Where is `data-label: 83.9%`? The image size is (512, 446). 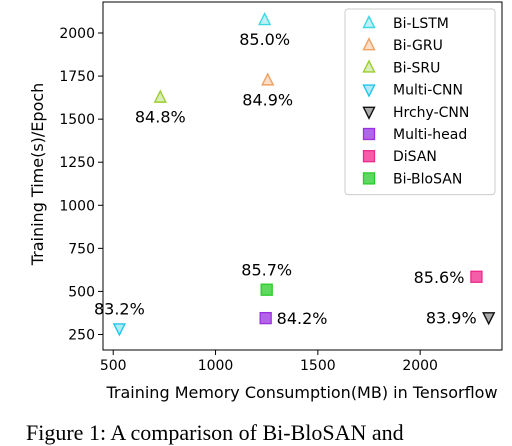 data-label: 83.9% is located at coordinates (451, 317).